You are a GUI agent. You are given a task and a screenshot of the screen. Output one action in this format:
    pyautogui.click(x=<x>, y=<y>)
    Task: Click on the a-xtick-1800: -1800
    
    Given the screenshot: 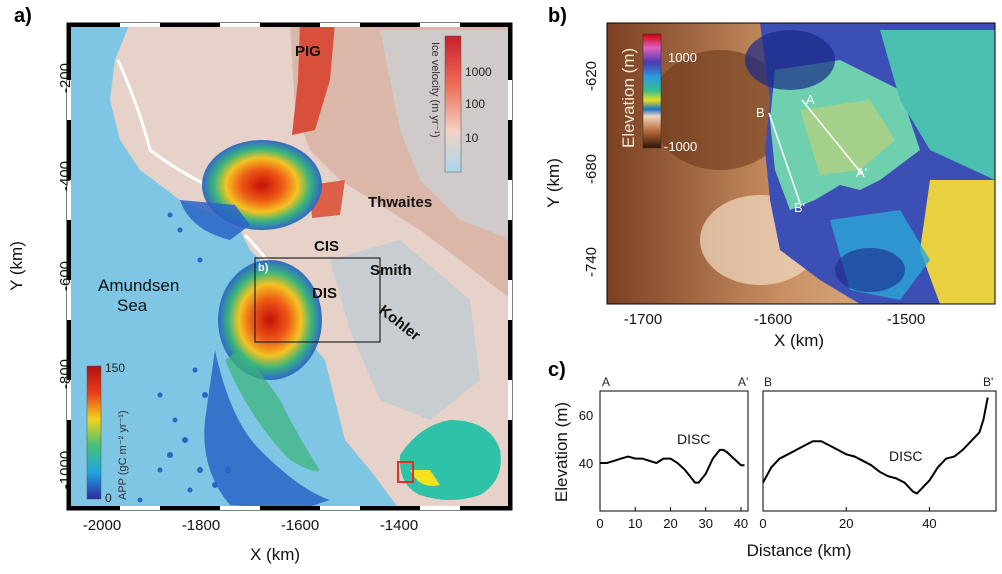 What is the action you would take?
    pyautogui.click(x=201, y=525)
    